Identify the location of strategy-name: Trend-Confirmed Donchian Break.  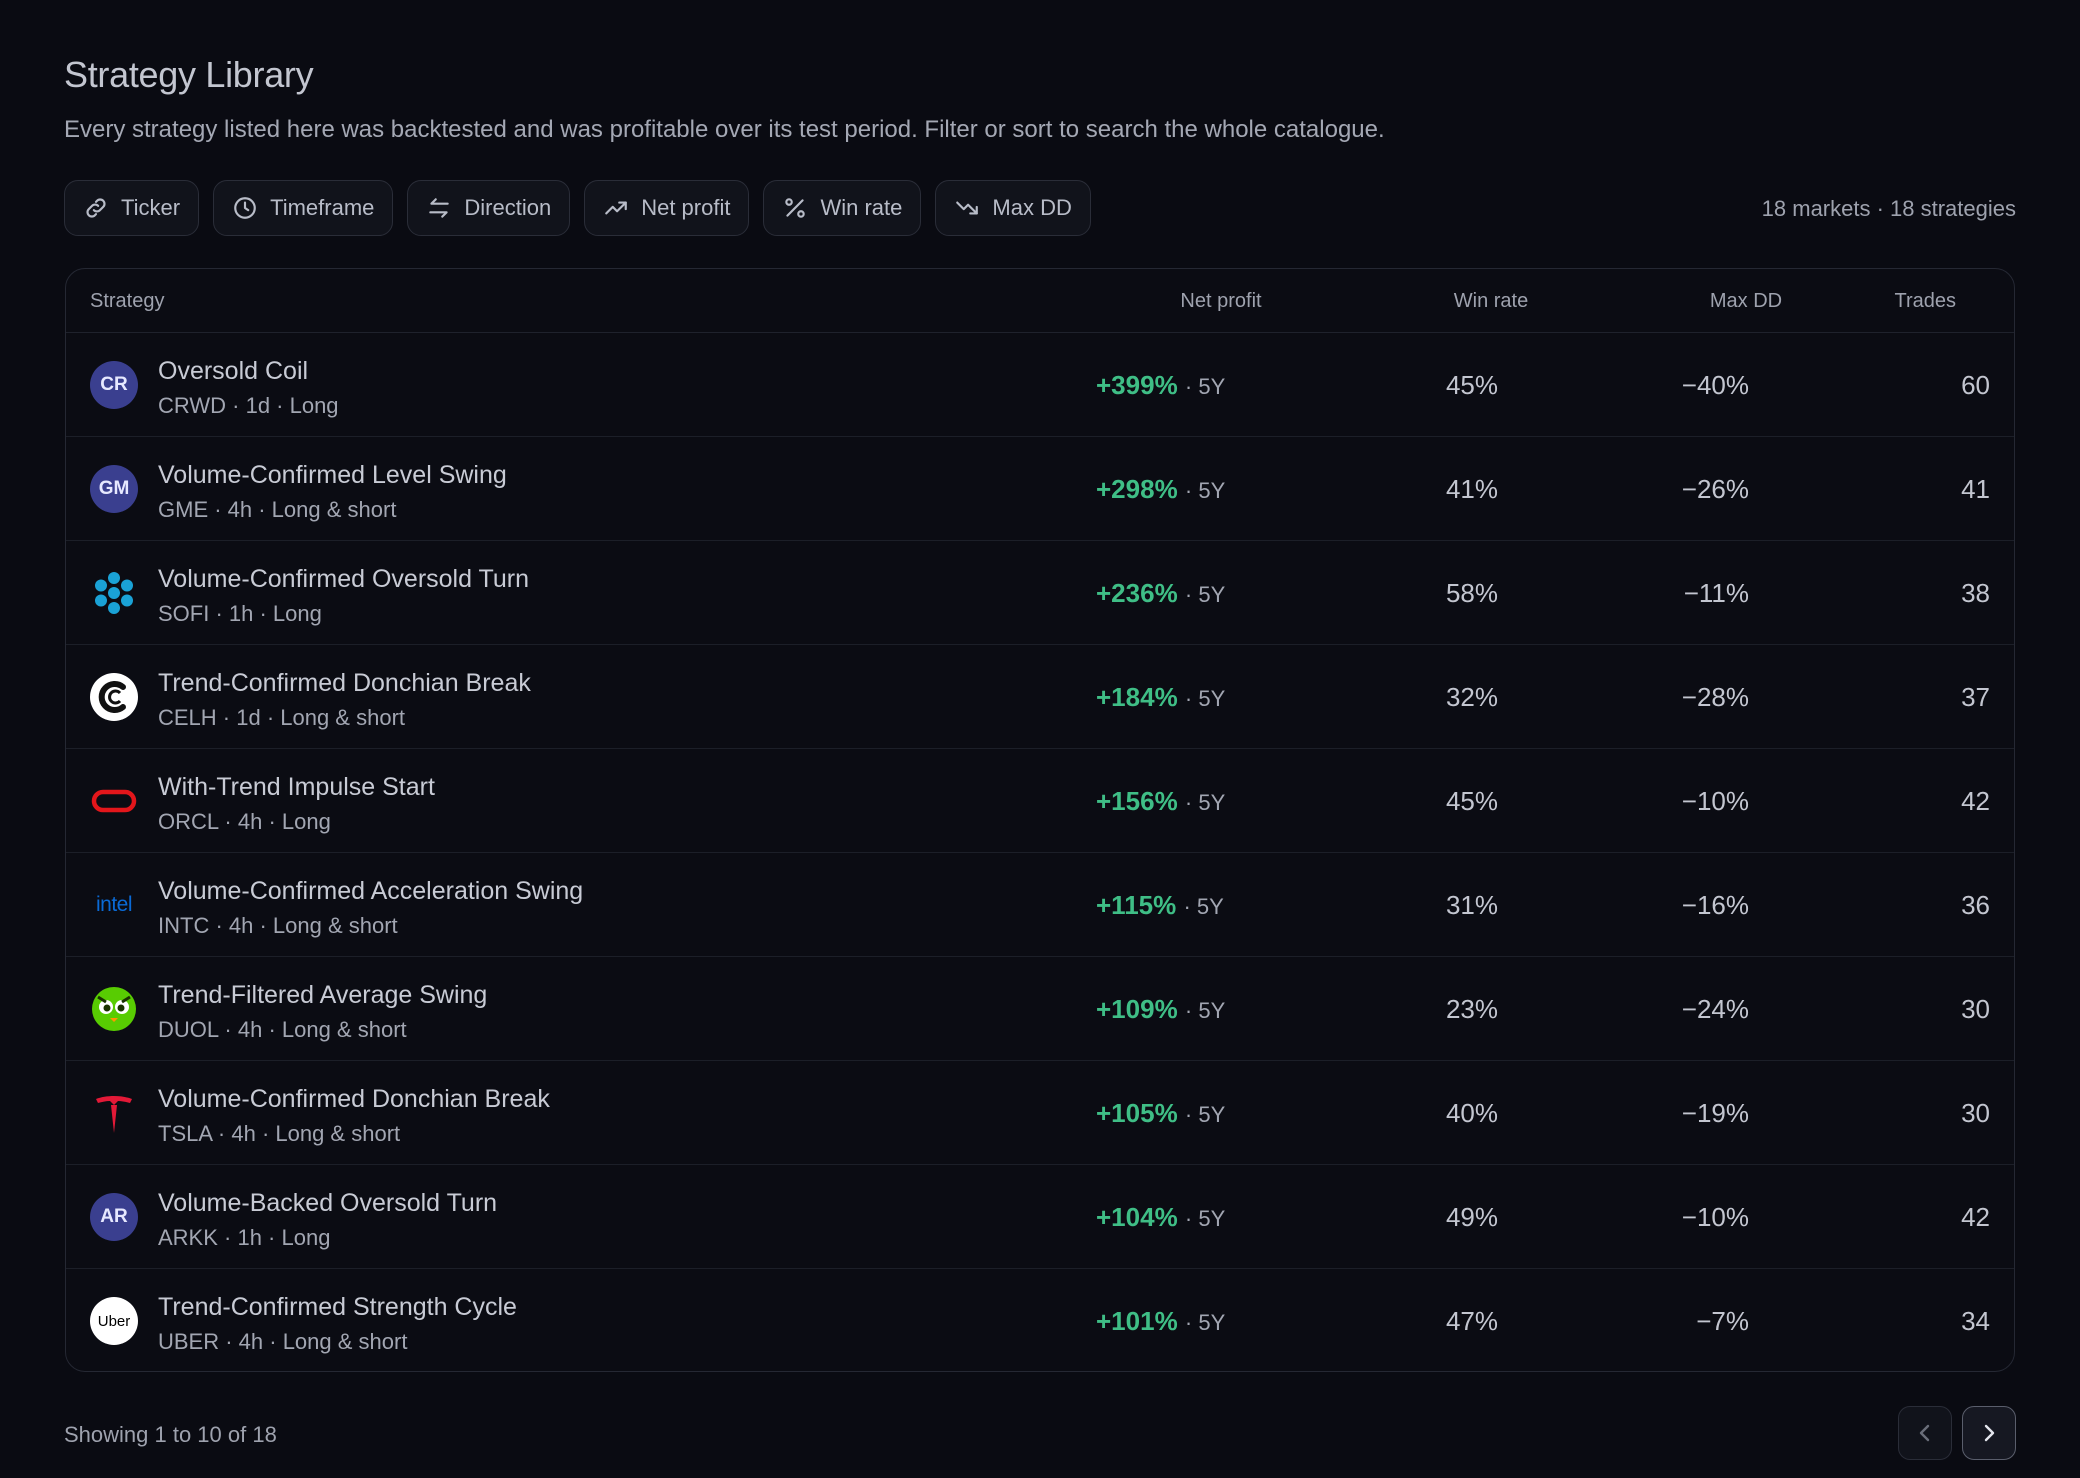
(344, 683).